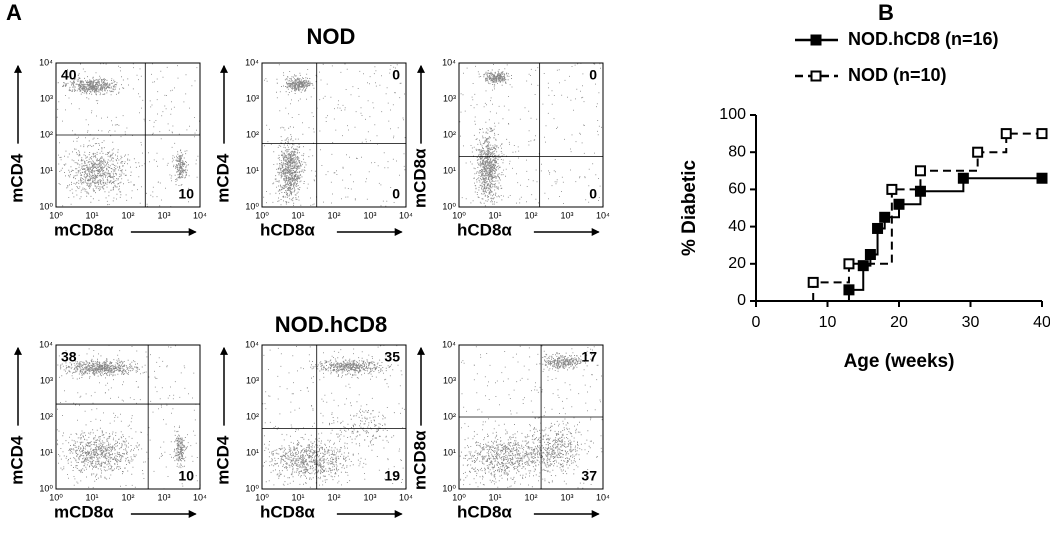 This screenshot has width=1050, height=542. I want to click on legend-label: NOD.hCD8 (n=16), so click(923, 39).